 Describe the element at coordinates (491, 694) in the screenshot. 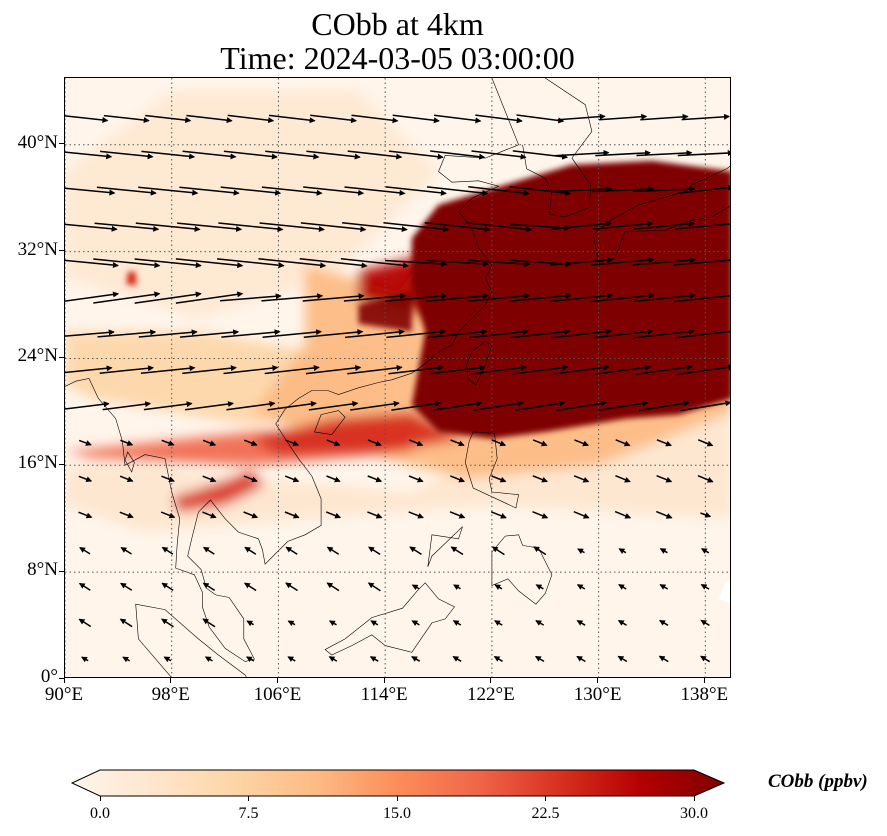

I see `lon-tick-label: 122°E` at that location.